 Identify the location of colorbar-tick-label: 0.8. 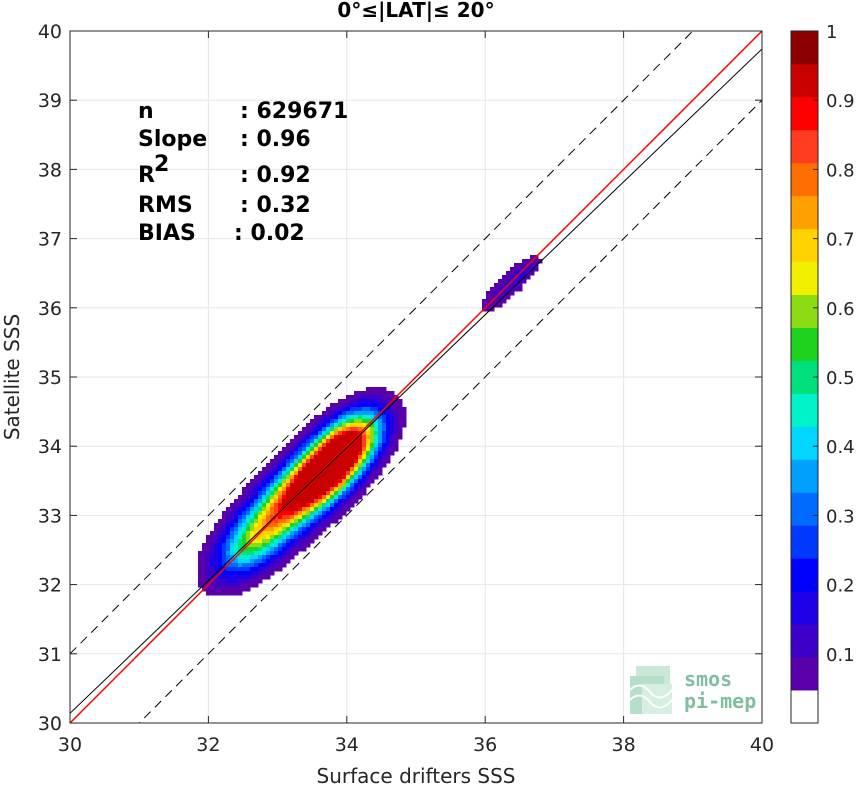
(840, 170).